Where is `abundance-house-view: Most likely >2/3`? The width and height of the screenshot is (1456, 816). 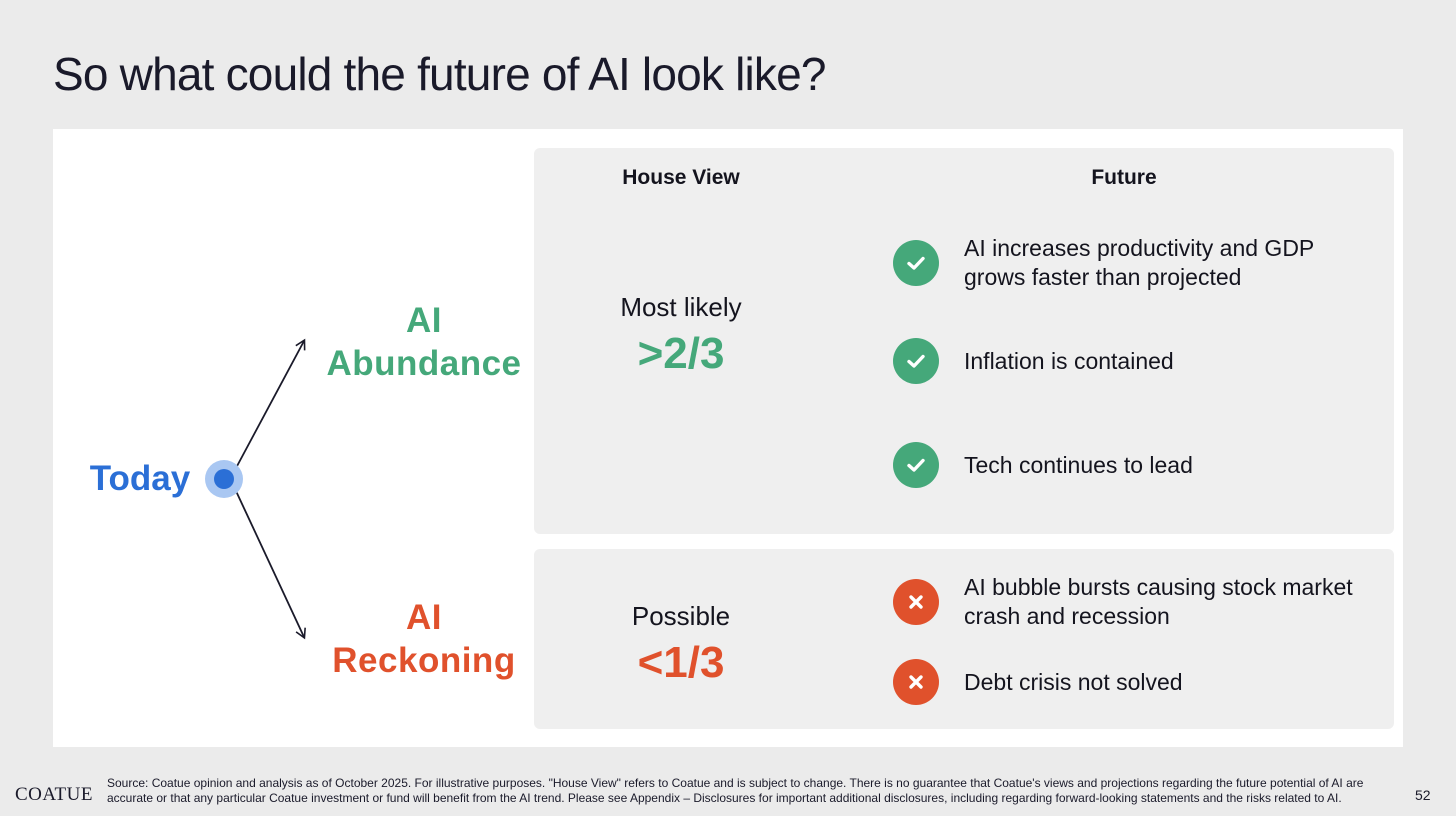
abundance-house-view: Most likely >2/3 is located at coordinates (681, 336).